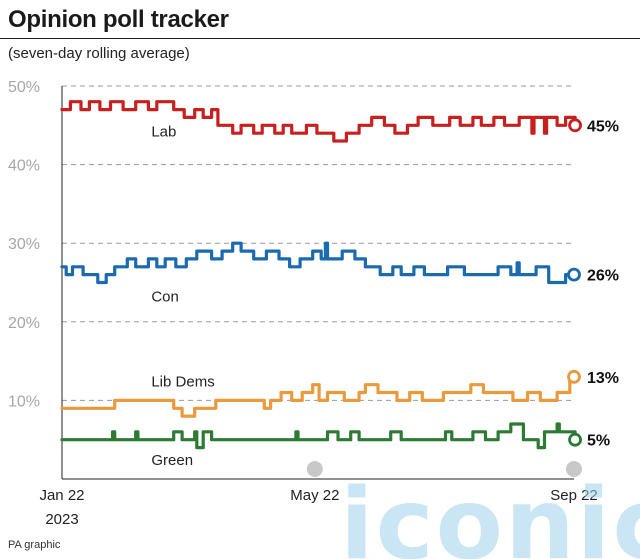  Describe the element at coordinates (24, 401) in the screenshot. I see `y-tick-label: 10%` at that location.